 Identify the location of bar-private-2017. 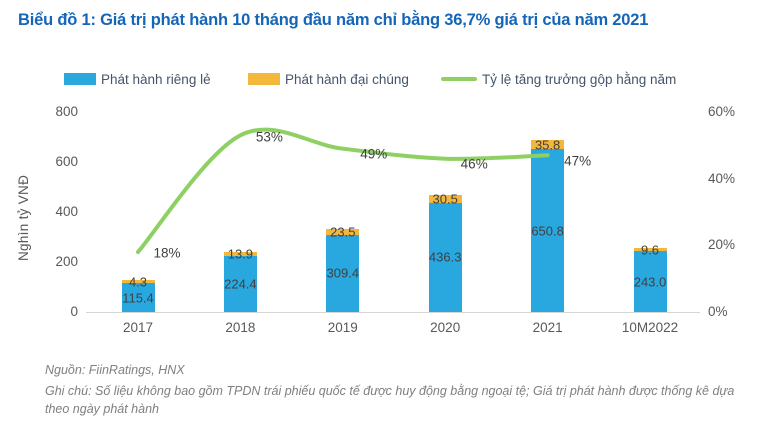
(138, 297).